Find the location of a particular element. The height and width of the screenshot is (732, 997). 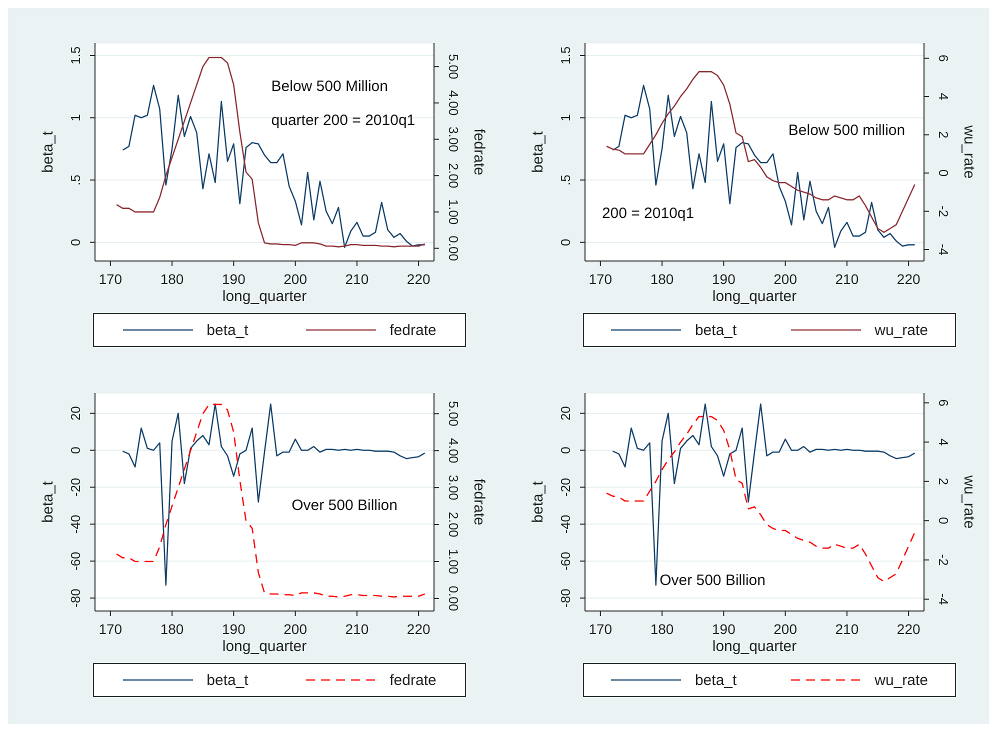

annotation: 200 = 2010q1 is located at coordinates (648, 213).